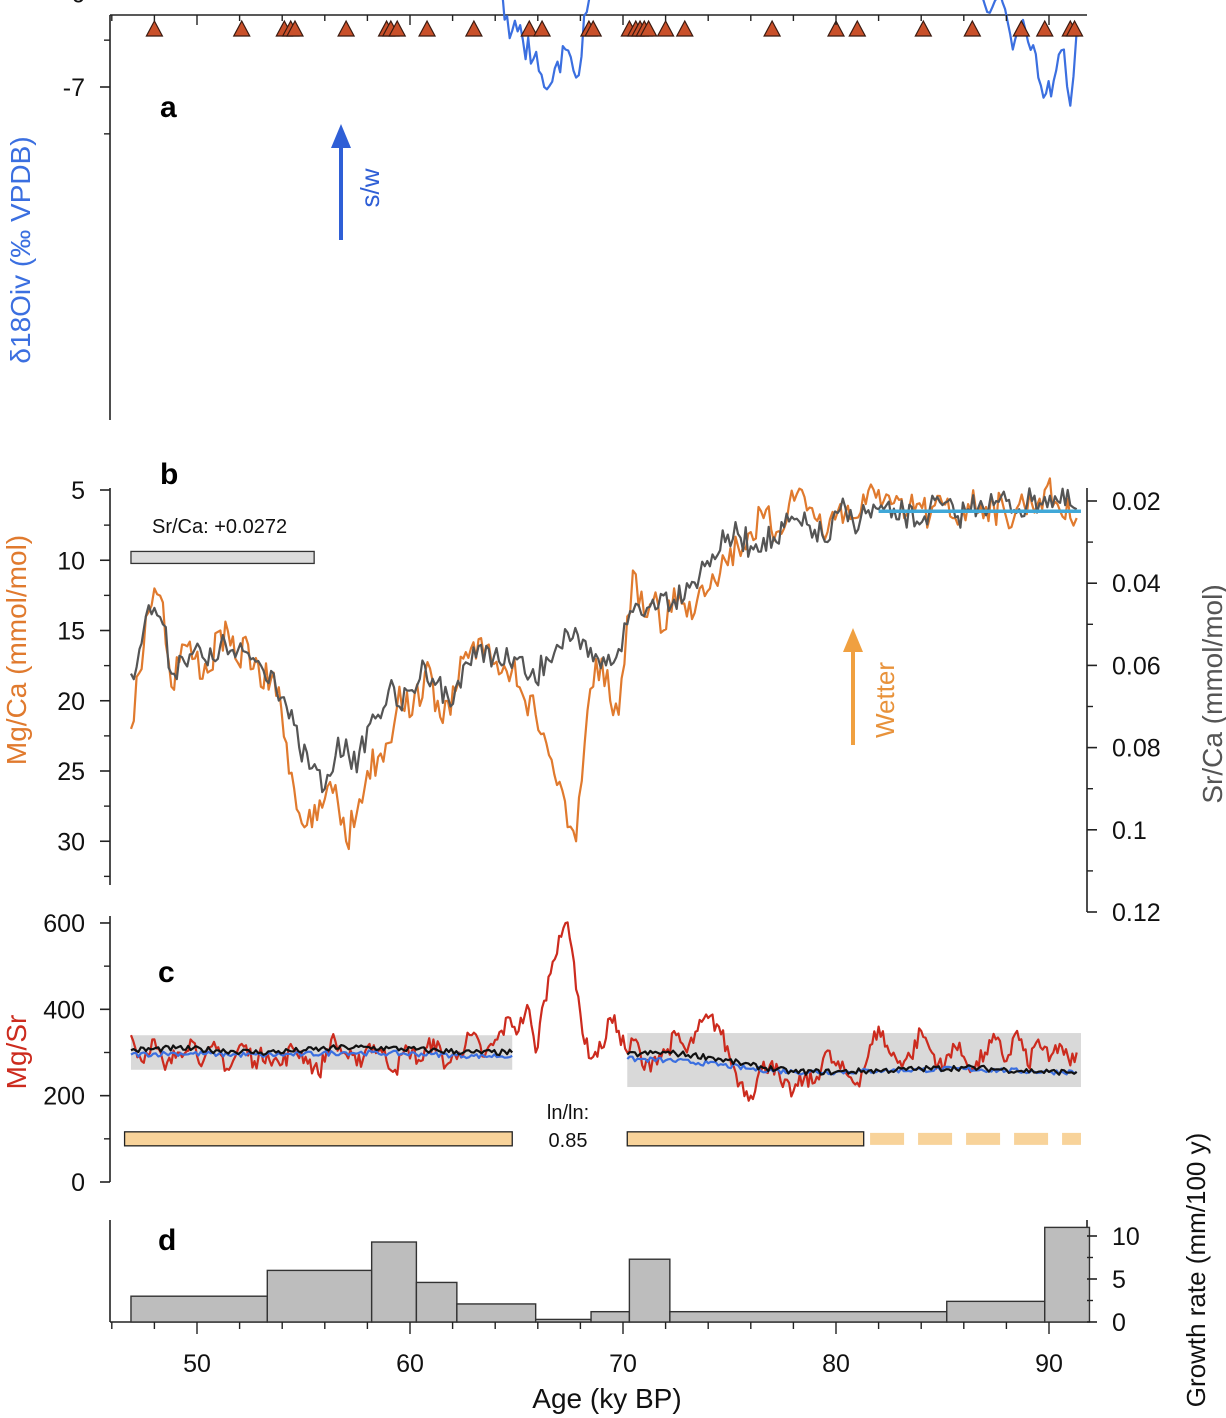 The image size is (1226, 1418). I want to click on ylabel-panel-b: Mg/Ca (mmol/mol), so click(16, 650).